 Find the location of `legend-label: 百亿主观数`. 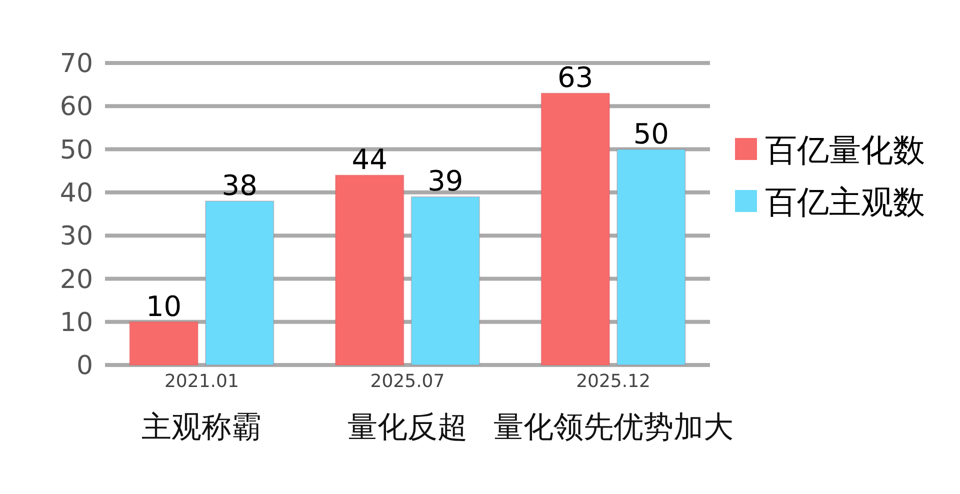

legend-label: 百亿主观数 is located at coordinates (845, 202).